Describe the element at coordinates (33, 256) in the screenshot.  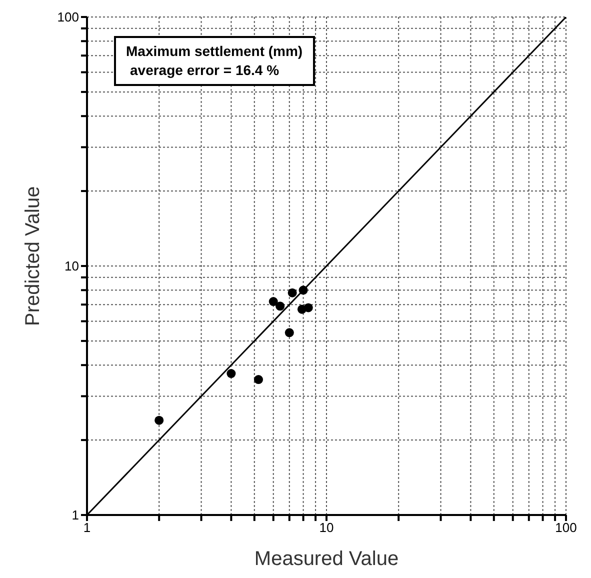
I see `y-axis-title: Predicted Value` at that location.